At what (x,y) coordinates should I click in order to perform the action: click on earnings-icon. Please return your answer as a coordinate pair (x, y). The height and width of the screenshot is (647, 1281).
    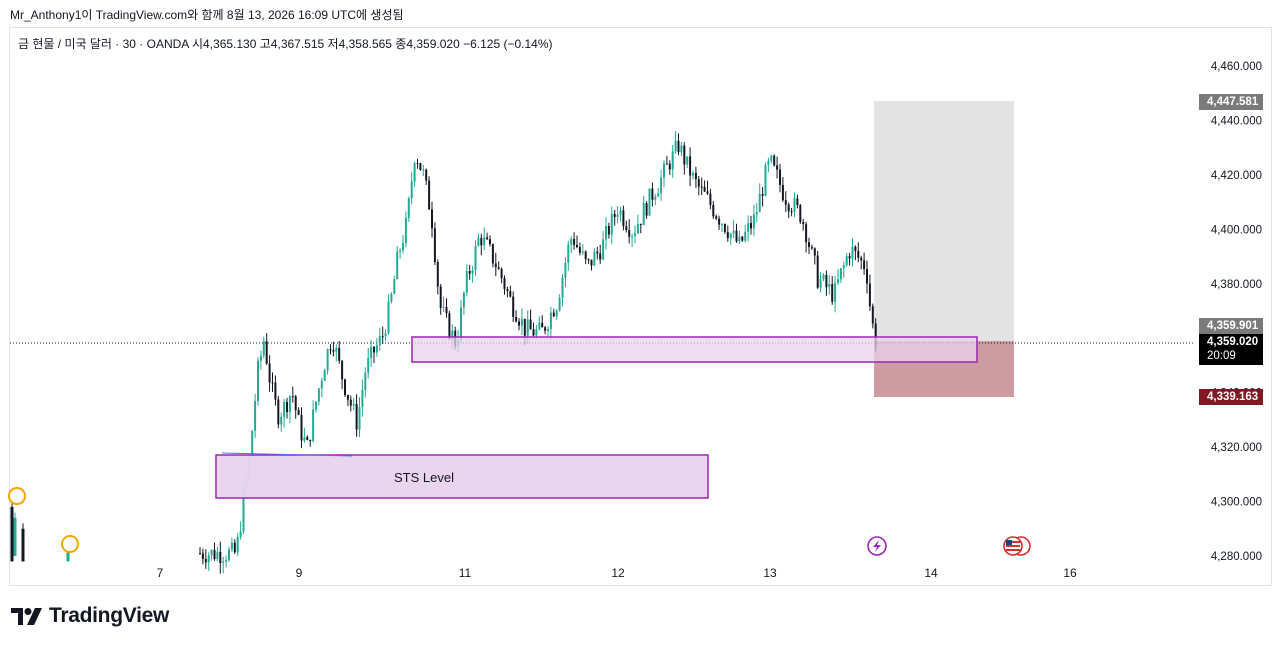
    Looking at the image, I should click on (43, 520).